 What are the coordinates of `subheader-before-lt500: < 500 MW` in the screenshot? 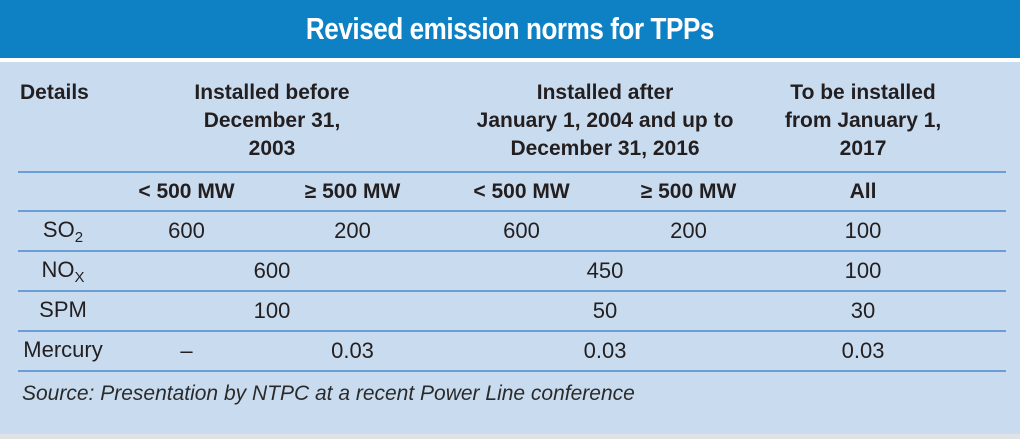 It's located at (186, 192).